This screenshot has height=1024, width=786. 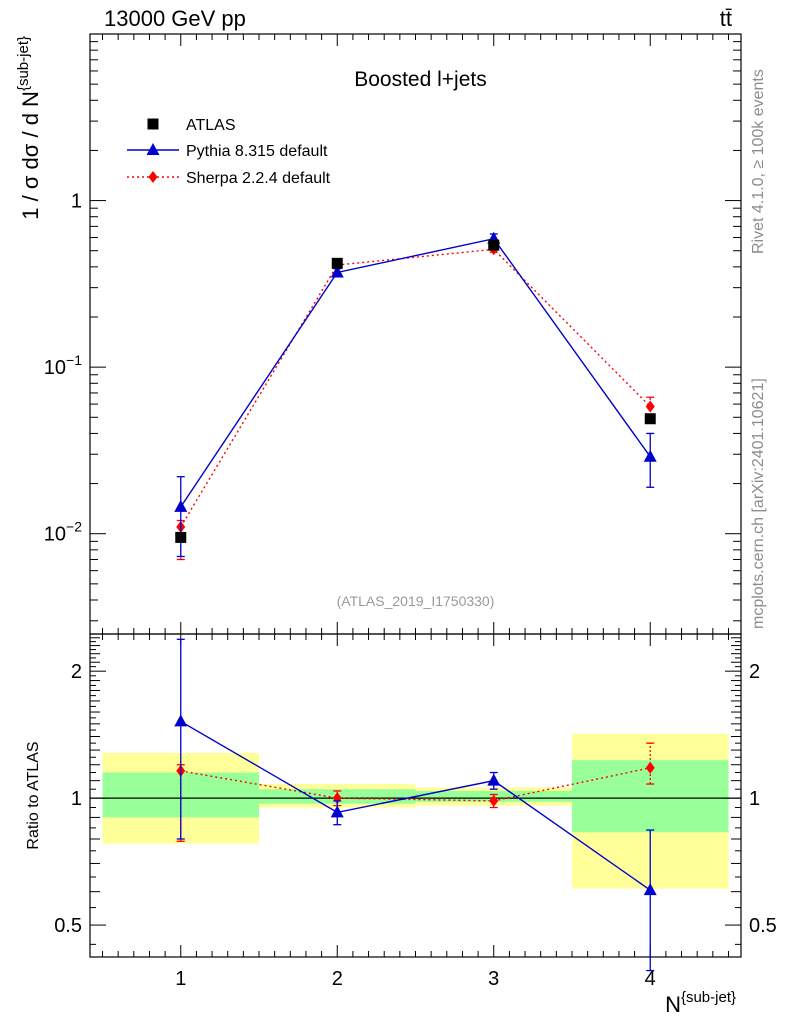 I want to click on plot-title: Boosted l+jets, so click(x=420, y=79).